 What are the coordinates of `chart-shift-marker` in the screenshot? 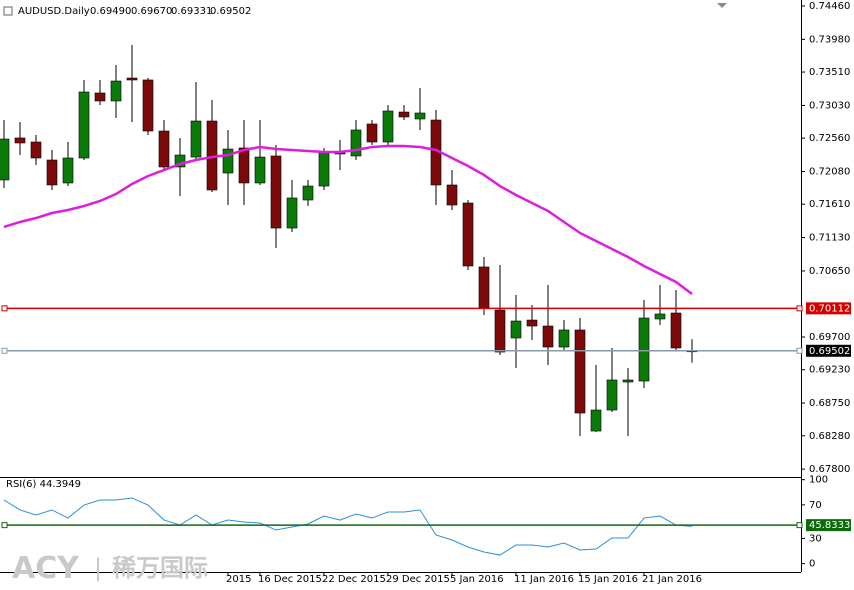 It's located at (722, 5).